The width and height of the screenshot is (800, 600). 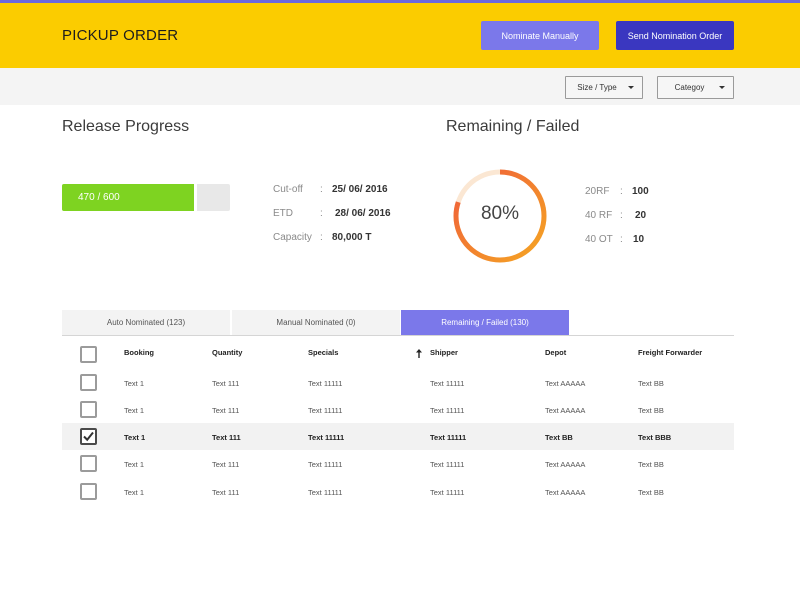 What do you see at coordinates (597, 87) in the screenshot?
I see `size-type-label: Size / Type` at bounding box center [597, 87].